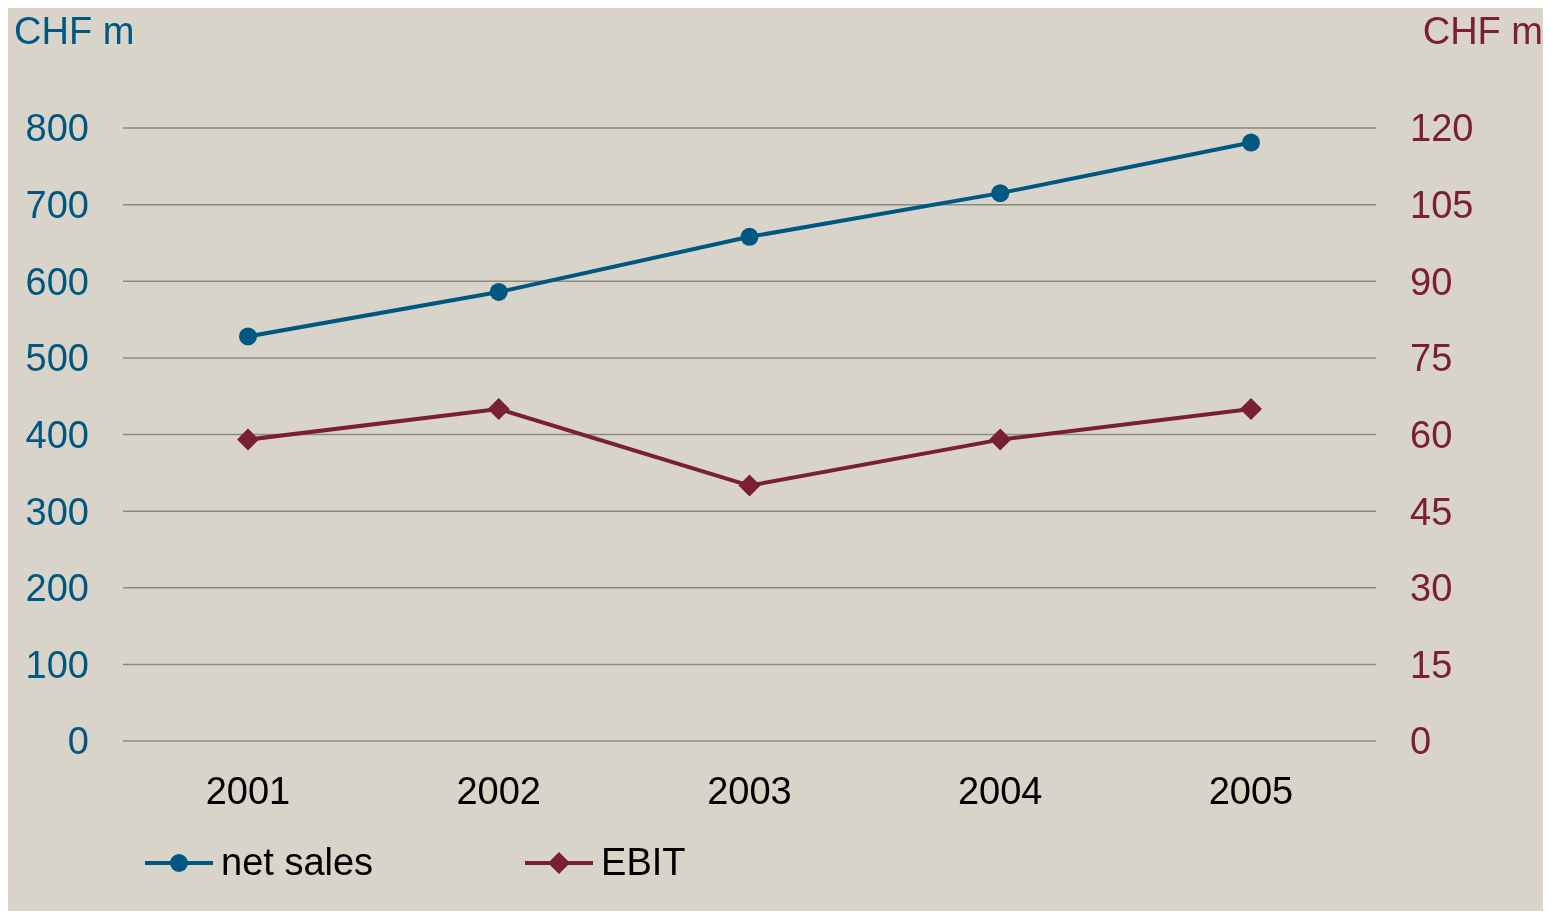 The height and width of the screenshot is (919, 1551). Describe the element at coordinates (74, 31) in the screenshot. I see `y-axis-title: CHF m` at that location.